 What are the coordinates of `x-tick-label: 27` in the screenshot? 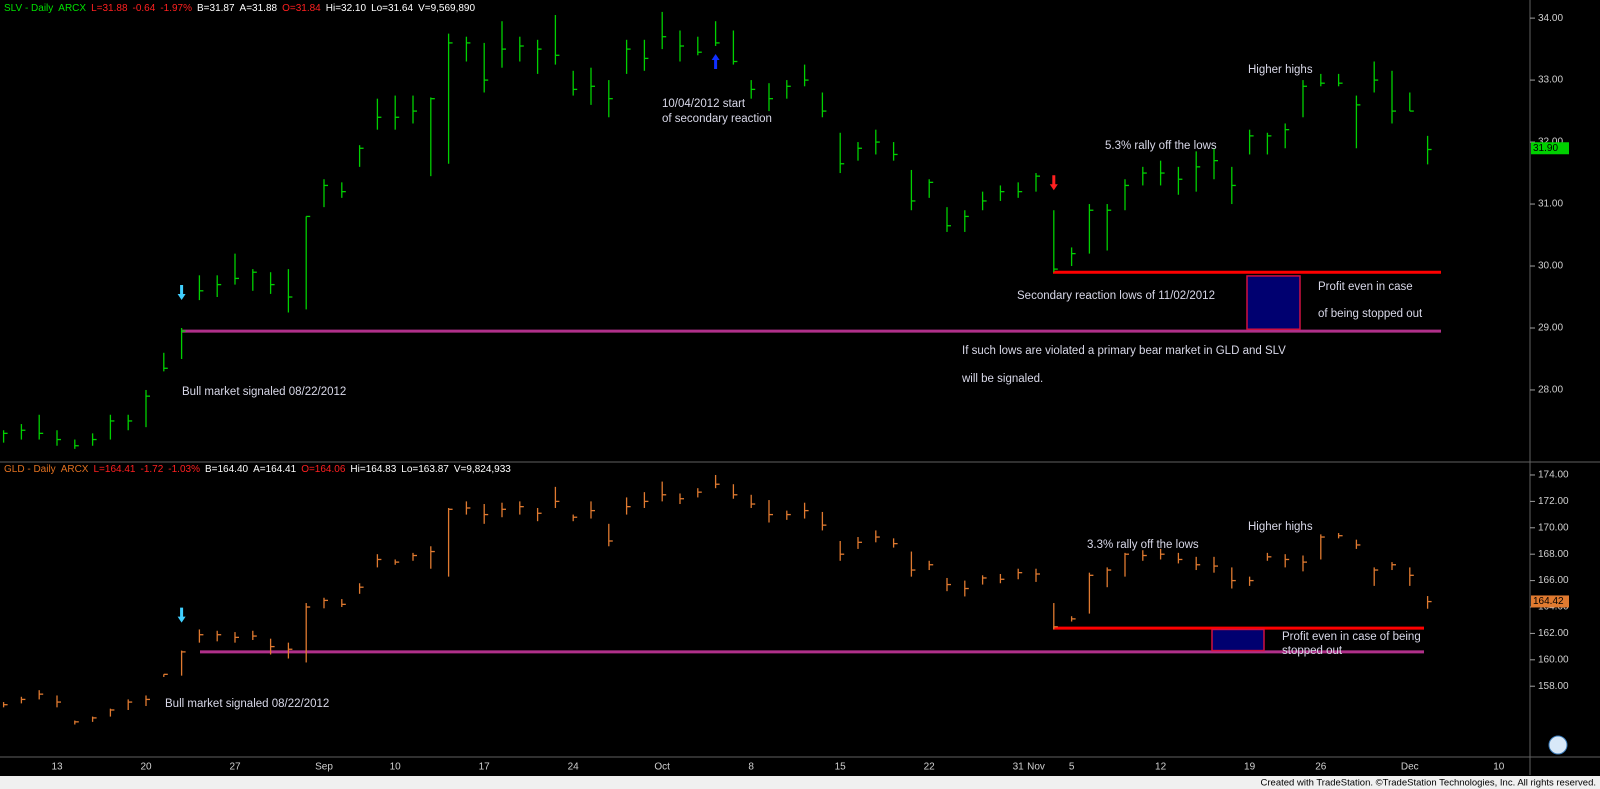 It's located at (235, 767).